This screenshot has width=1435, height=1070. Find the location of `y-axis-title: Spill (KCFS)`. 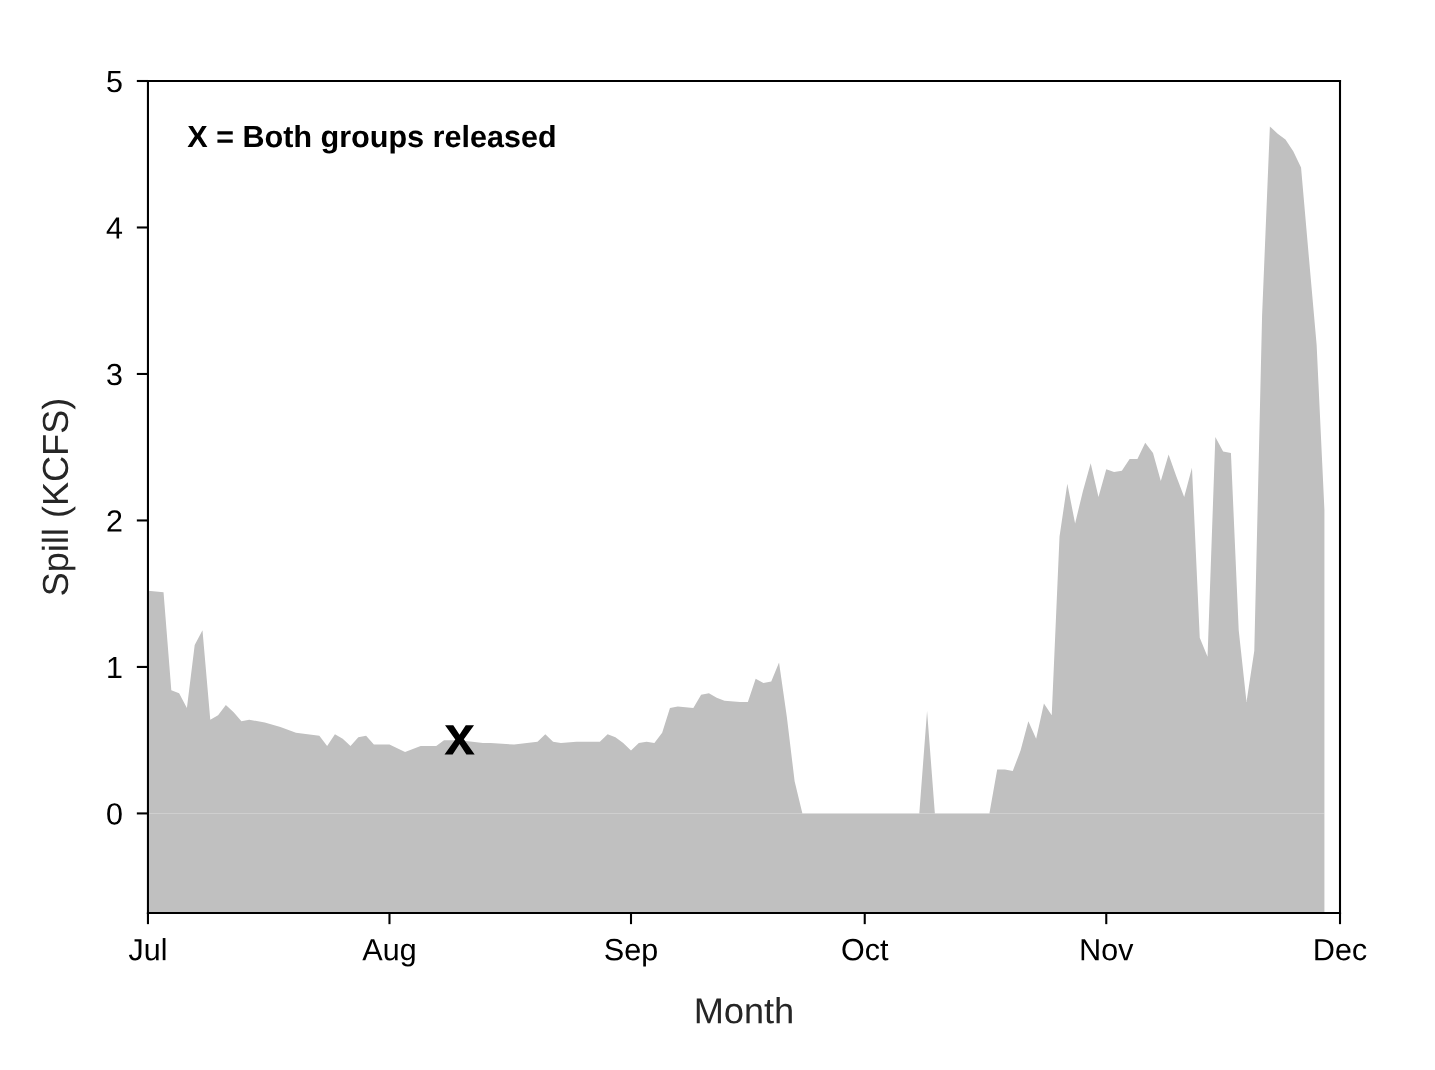

y-axis-title: Spill (KCFS) is located at coordinates (58, 497).